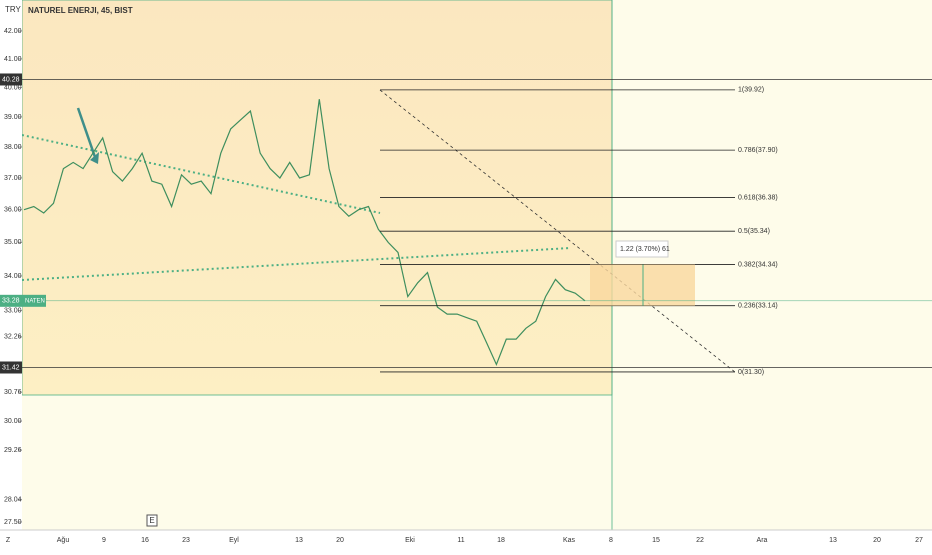 Image resolution: width=932 pixels, height=555 pixels. I want to click on event-label: E, so click(151, 520).